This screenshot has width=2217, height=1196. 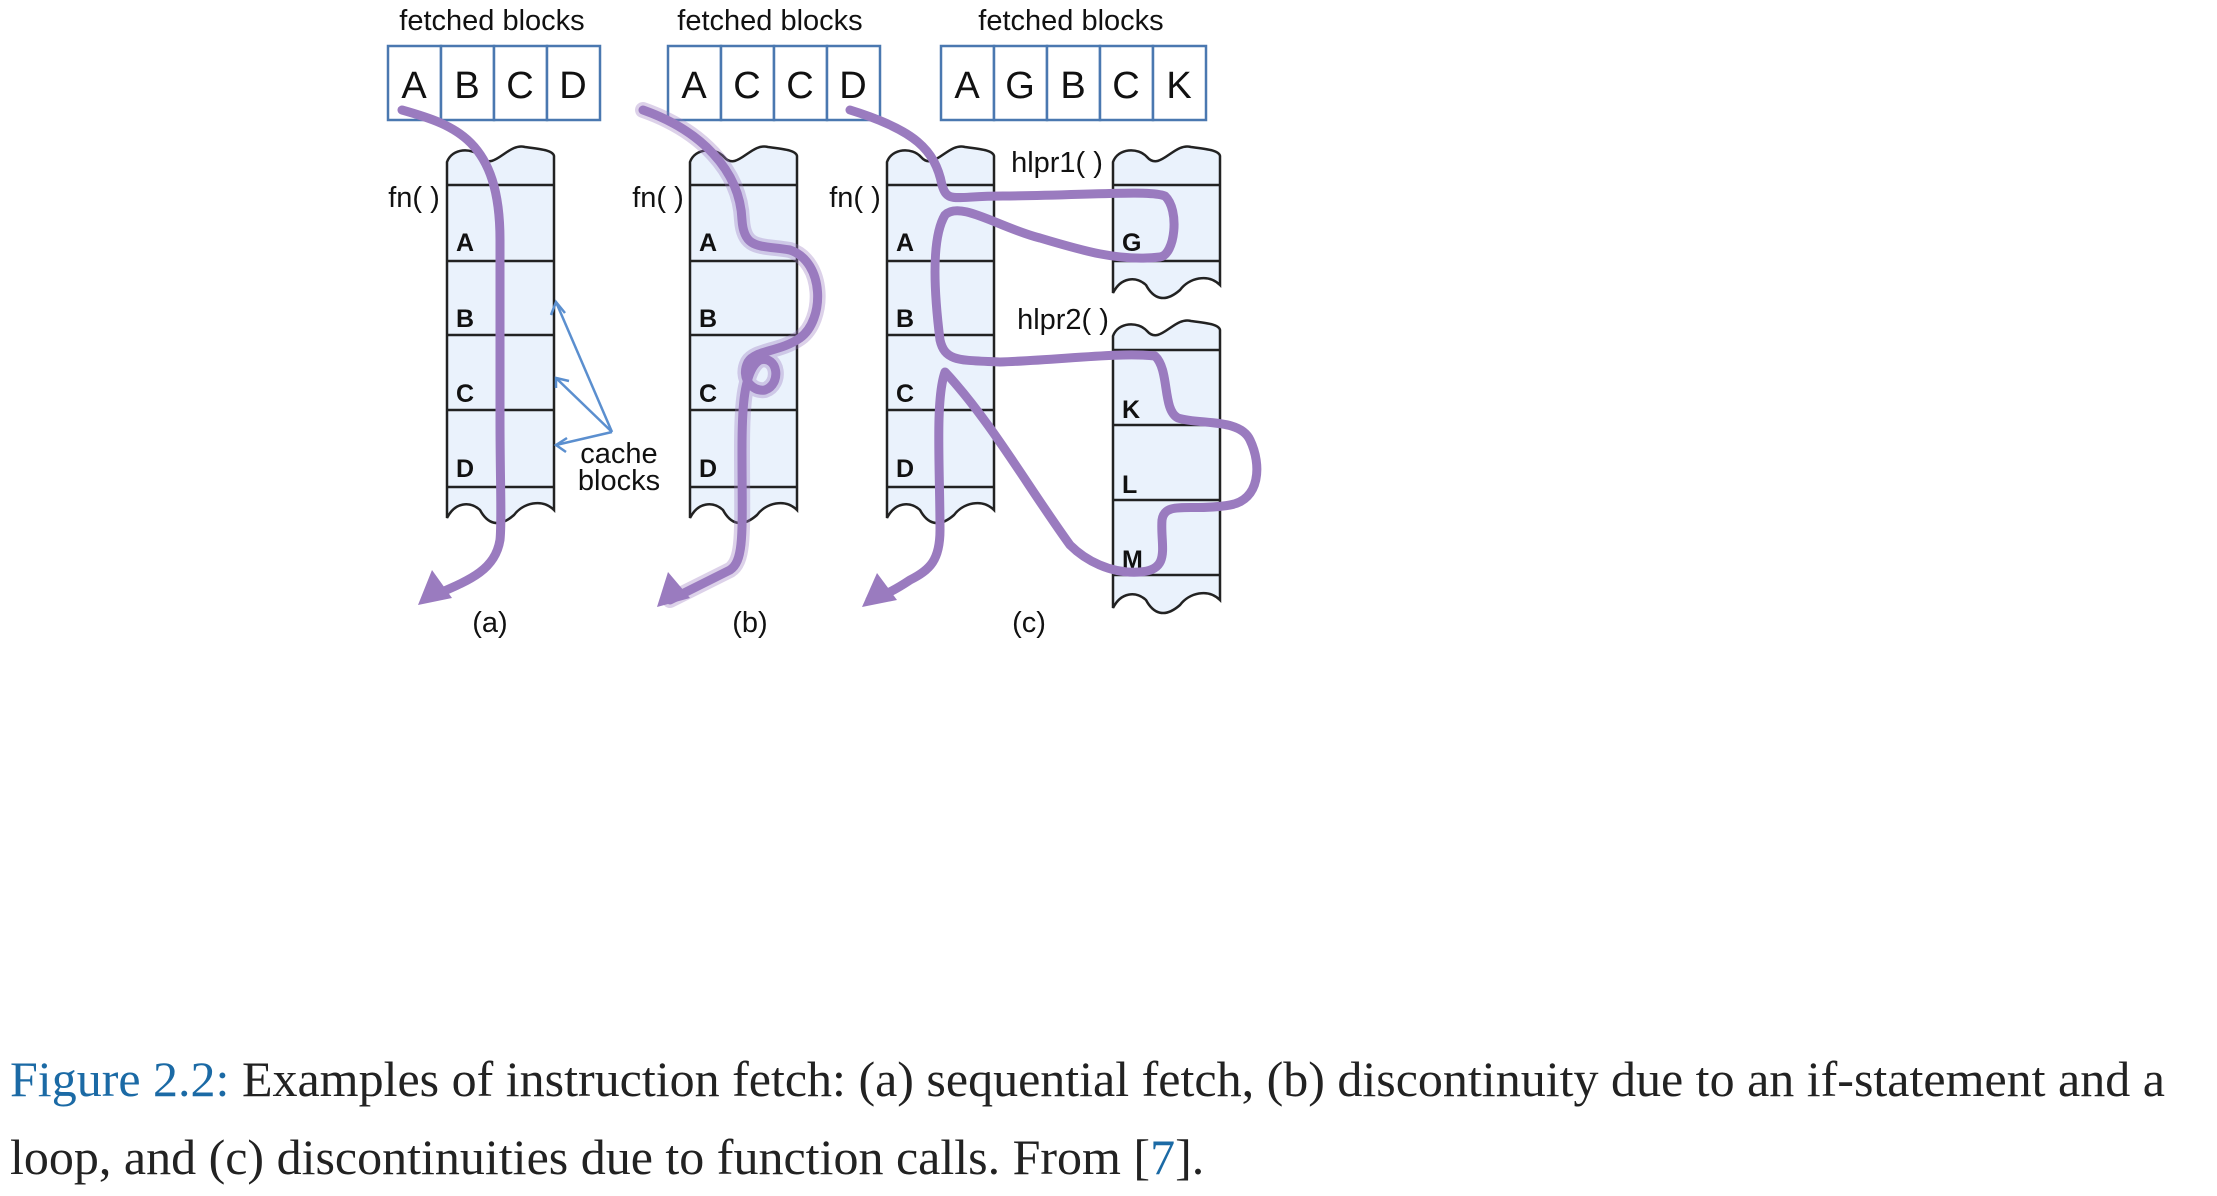 What do you see at coordinates (1166, 222) in the screenshot?
I see `cache-column-hlpr1` at bounding box center [1166, 222].